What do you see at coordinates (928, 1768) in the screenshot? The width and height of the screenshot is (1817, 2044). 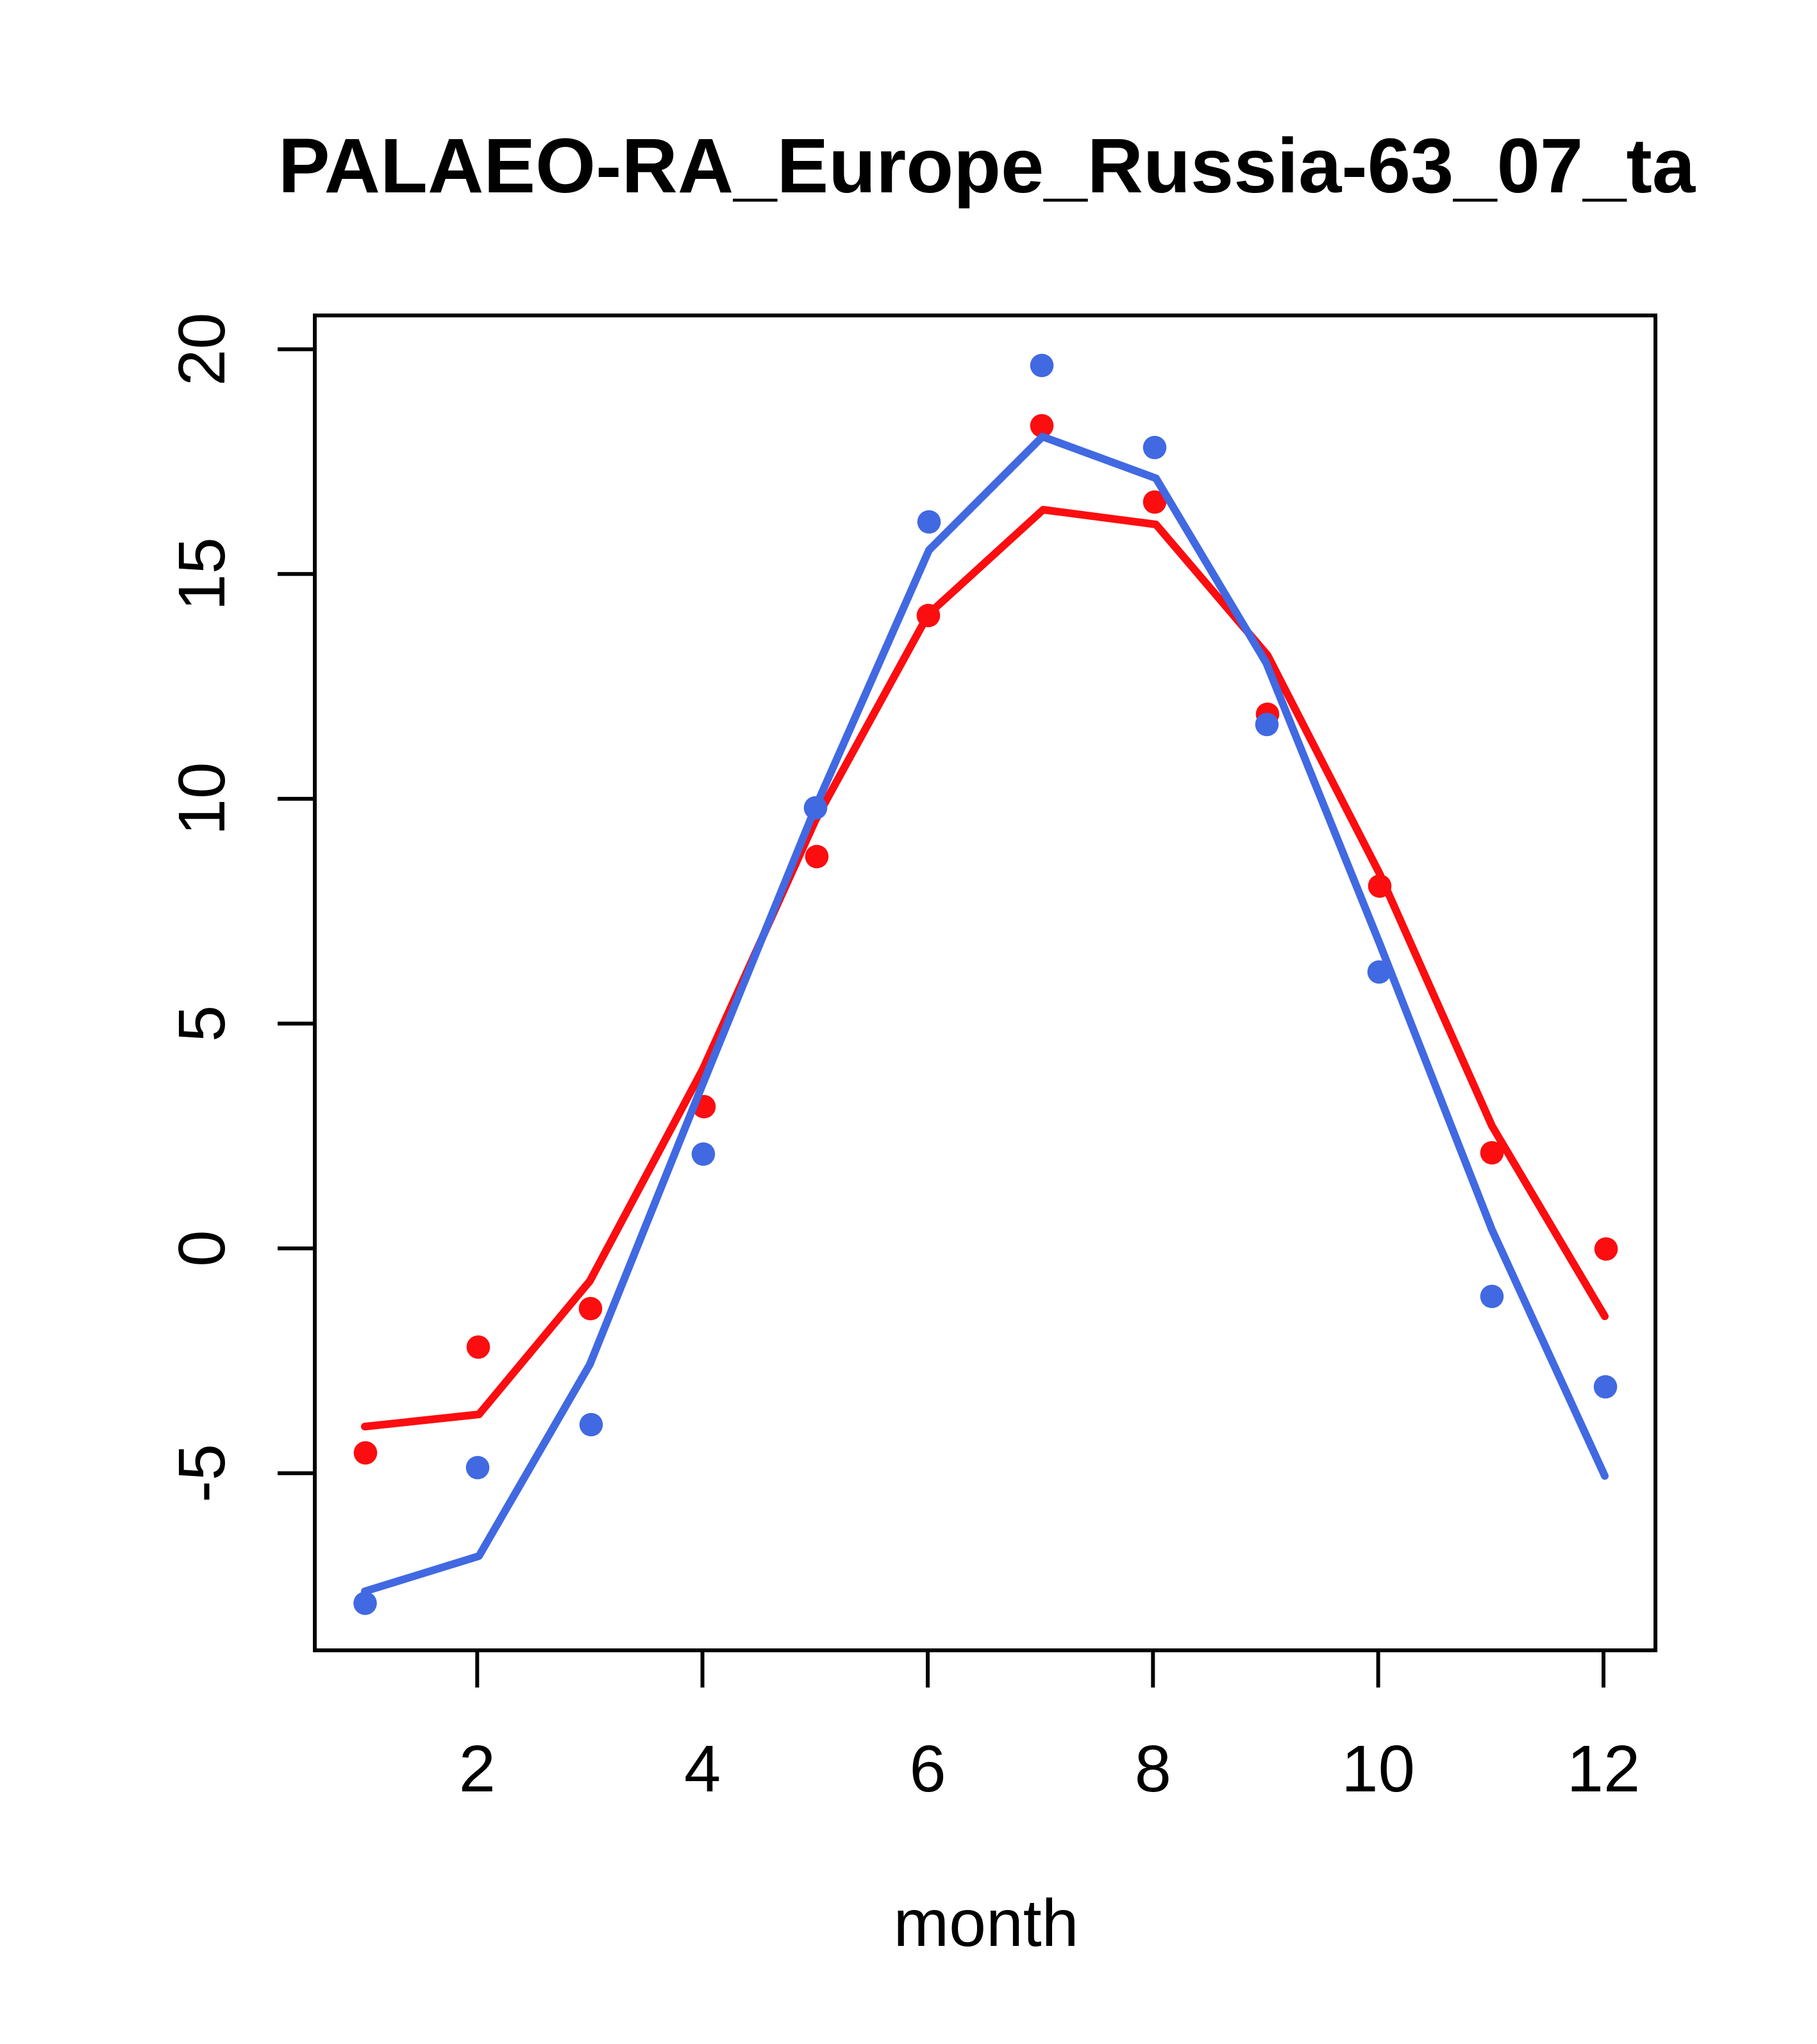 I see `svg-text: 6` at bounding box center [928, 1768].